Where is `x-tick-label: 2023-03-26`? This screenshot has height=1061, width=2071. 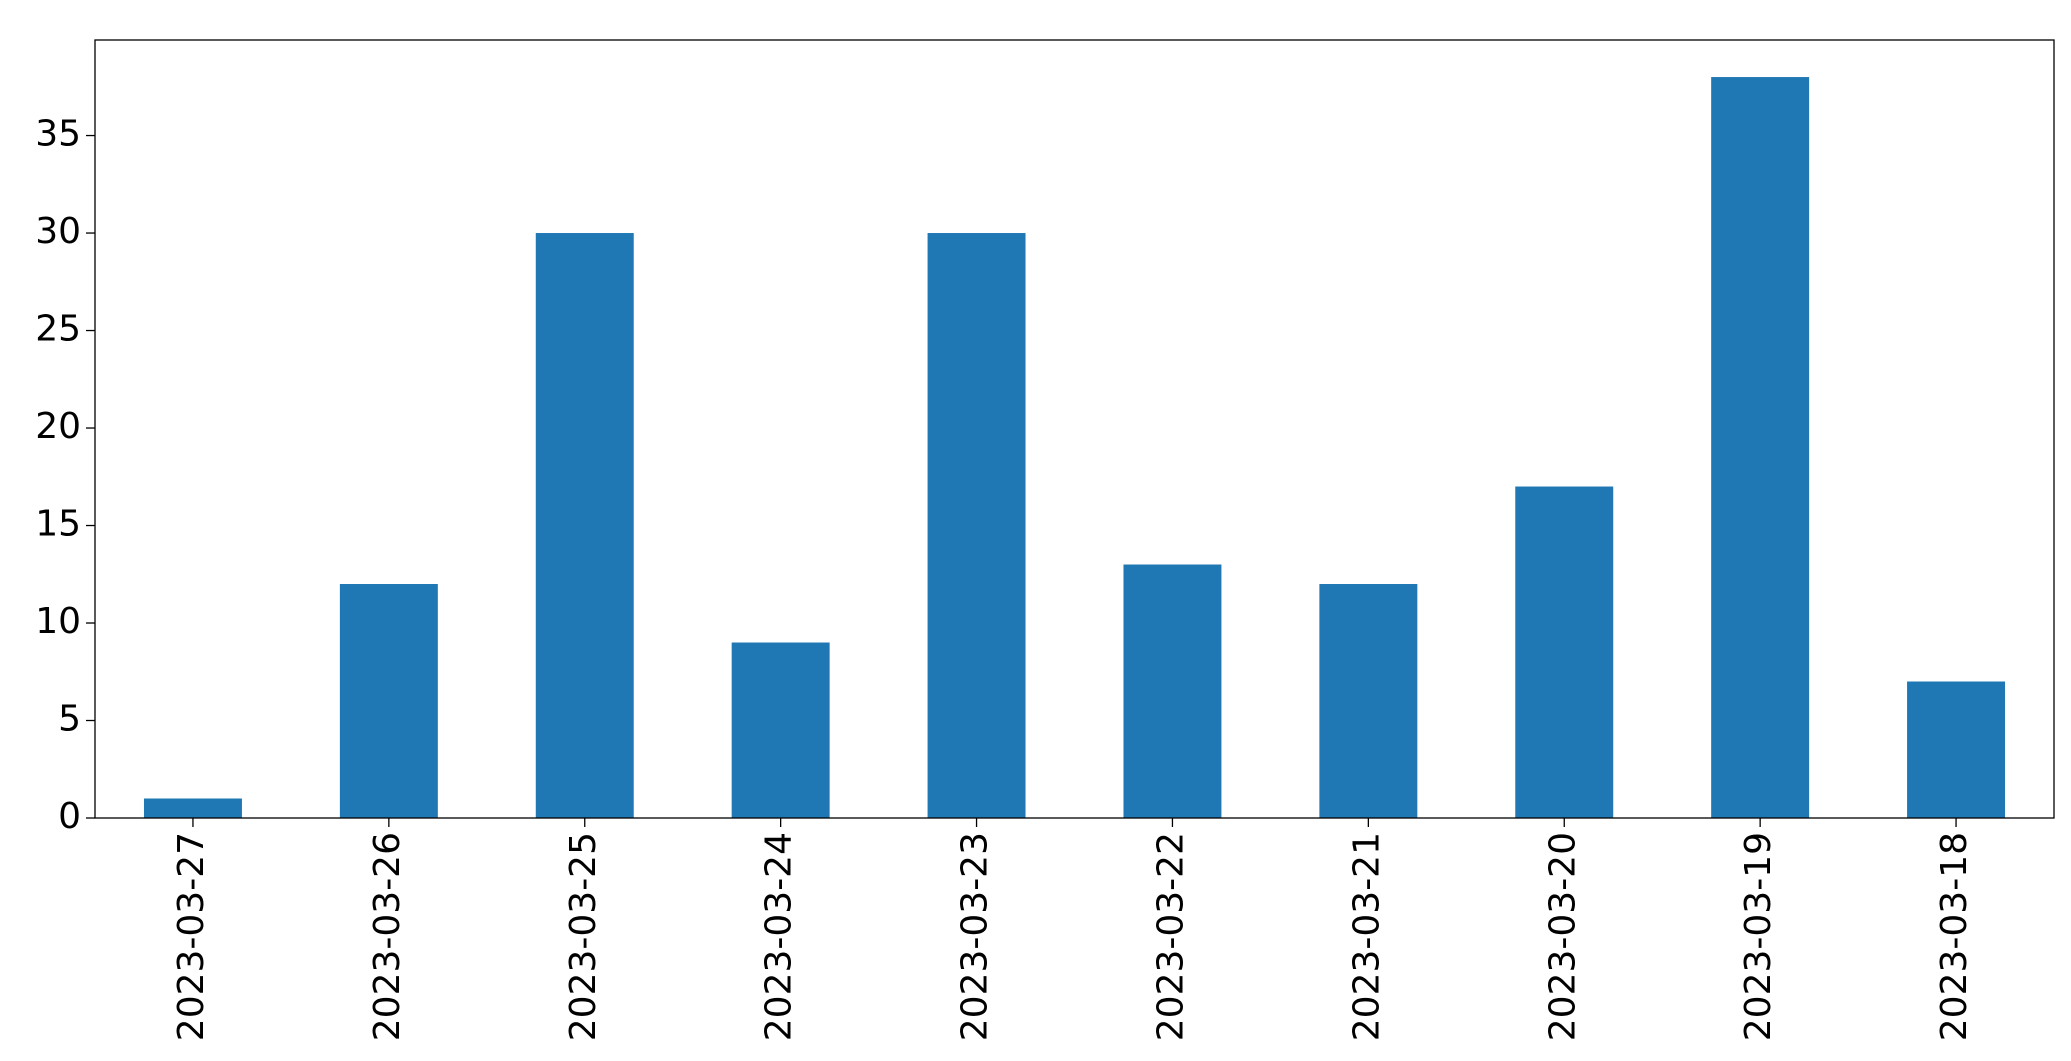 x-tick-label: 2023-03-26 is located at coordinates (387, 936).